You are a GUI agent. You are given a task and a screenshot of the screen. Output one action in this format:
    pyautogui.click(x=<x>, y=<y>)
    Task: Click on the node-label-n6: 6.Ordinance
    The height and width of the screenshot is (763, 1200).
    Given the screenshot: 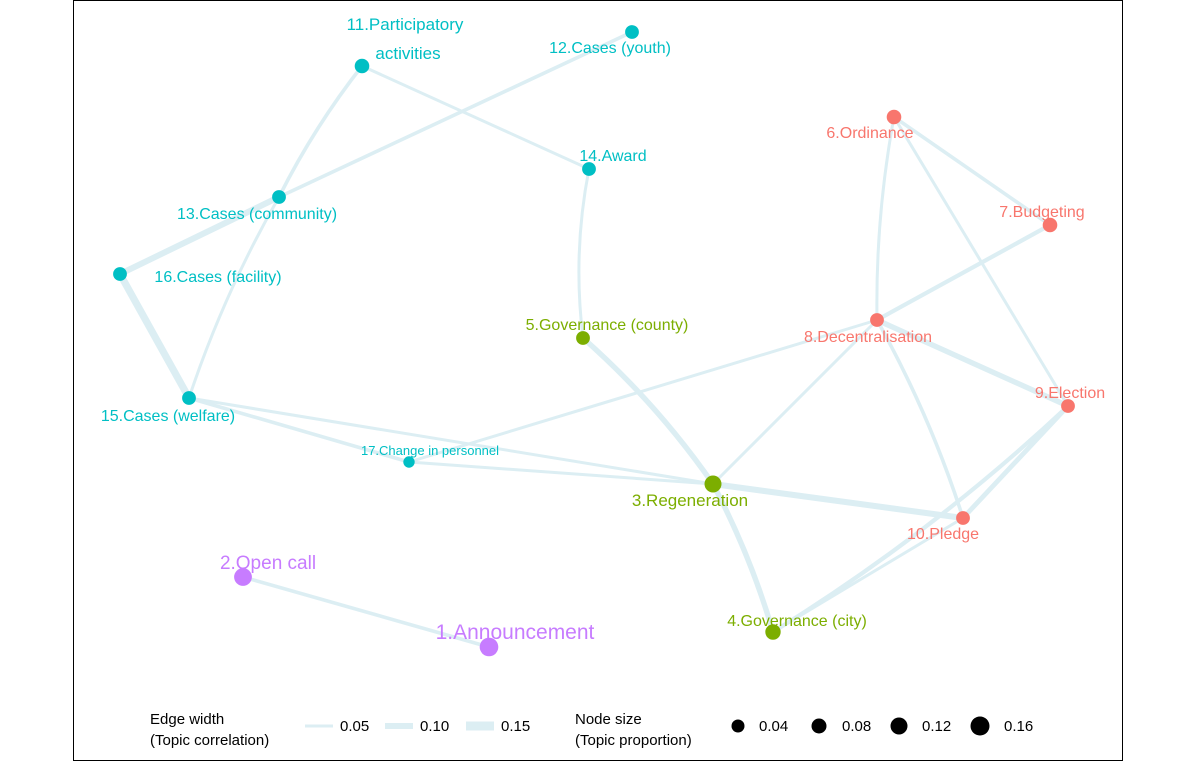 What is the action you would take?
    pyautogui.click(x=869, y=133)
    